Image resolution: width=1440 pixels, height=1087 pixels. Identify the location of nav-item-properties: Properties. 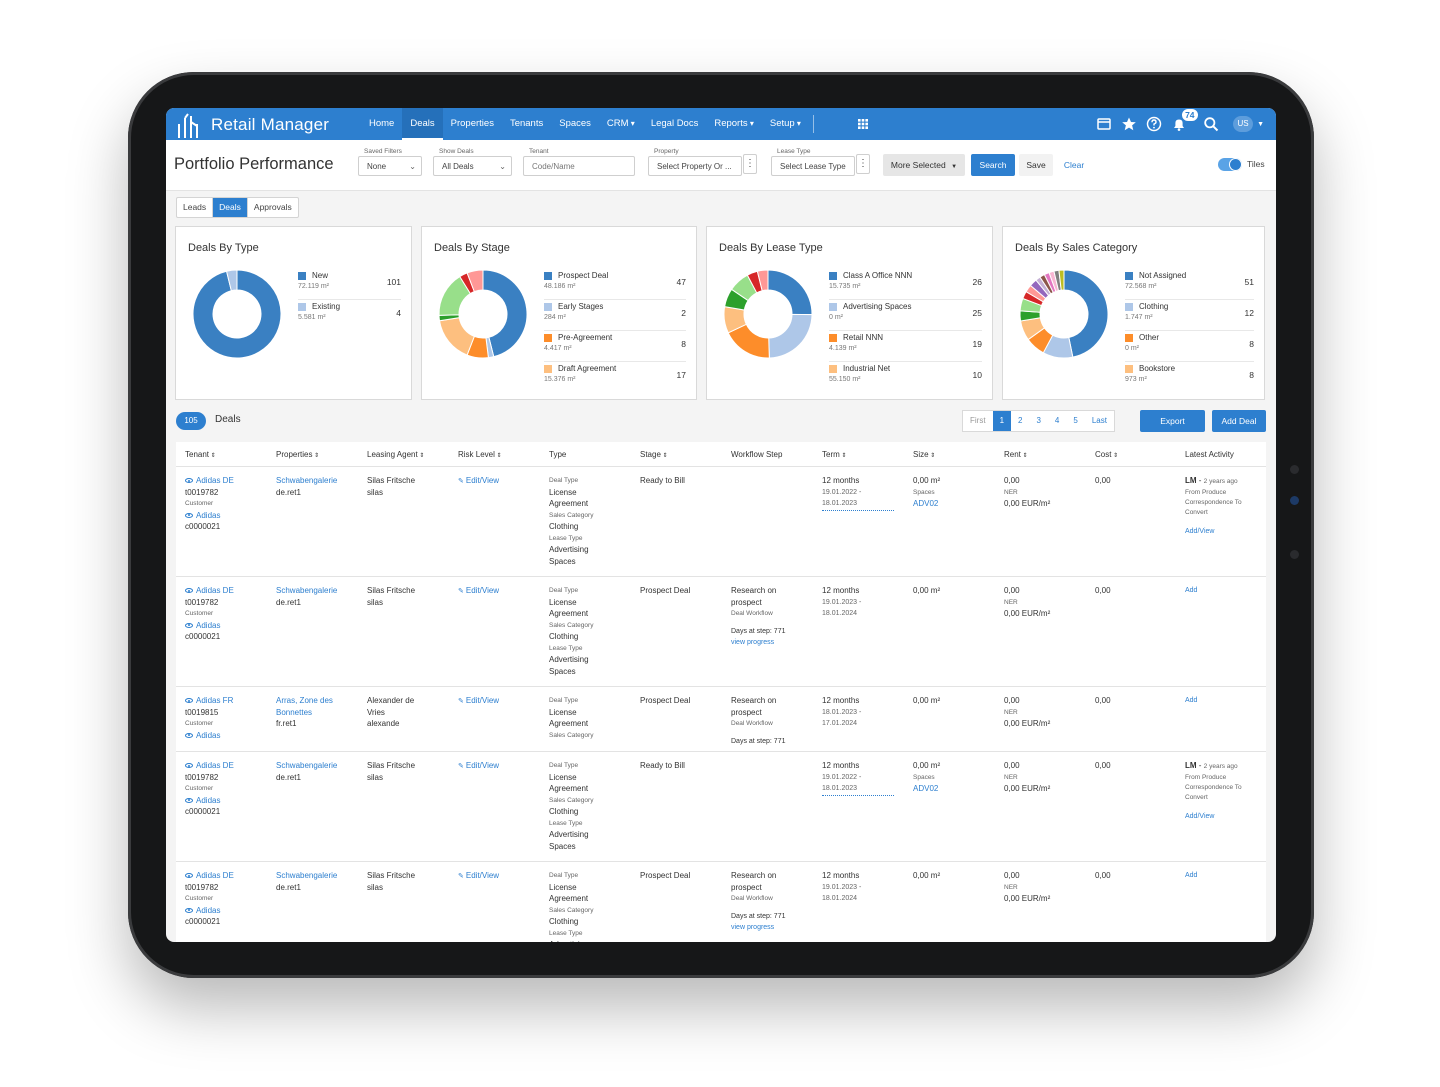
(472, 124).